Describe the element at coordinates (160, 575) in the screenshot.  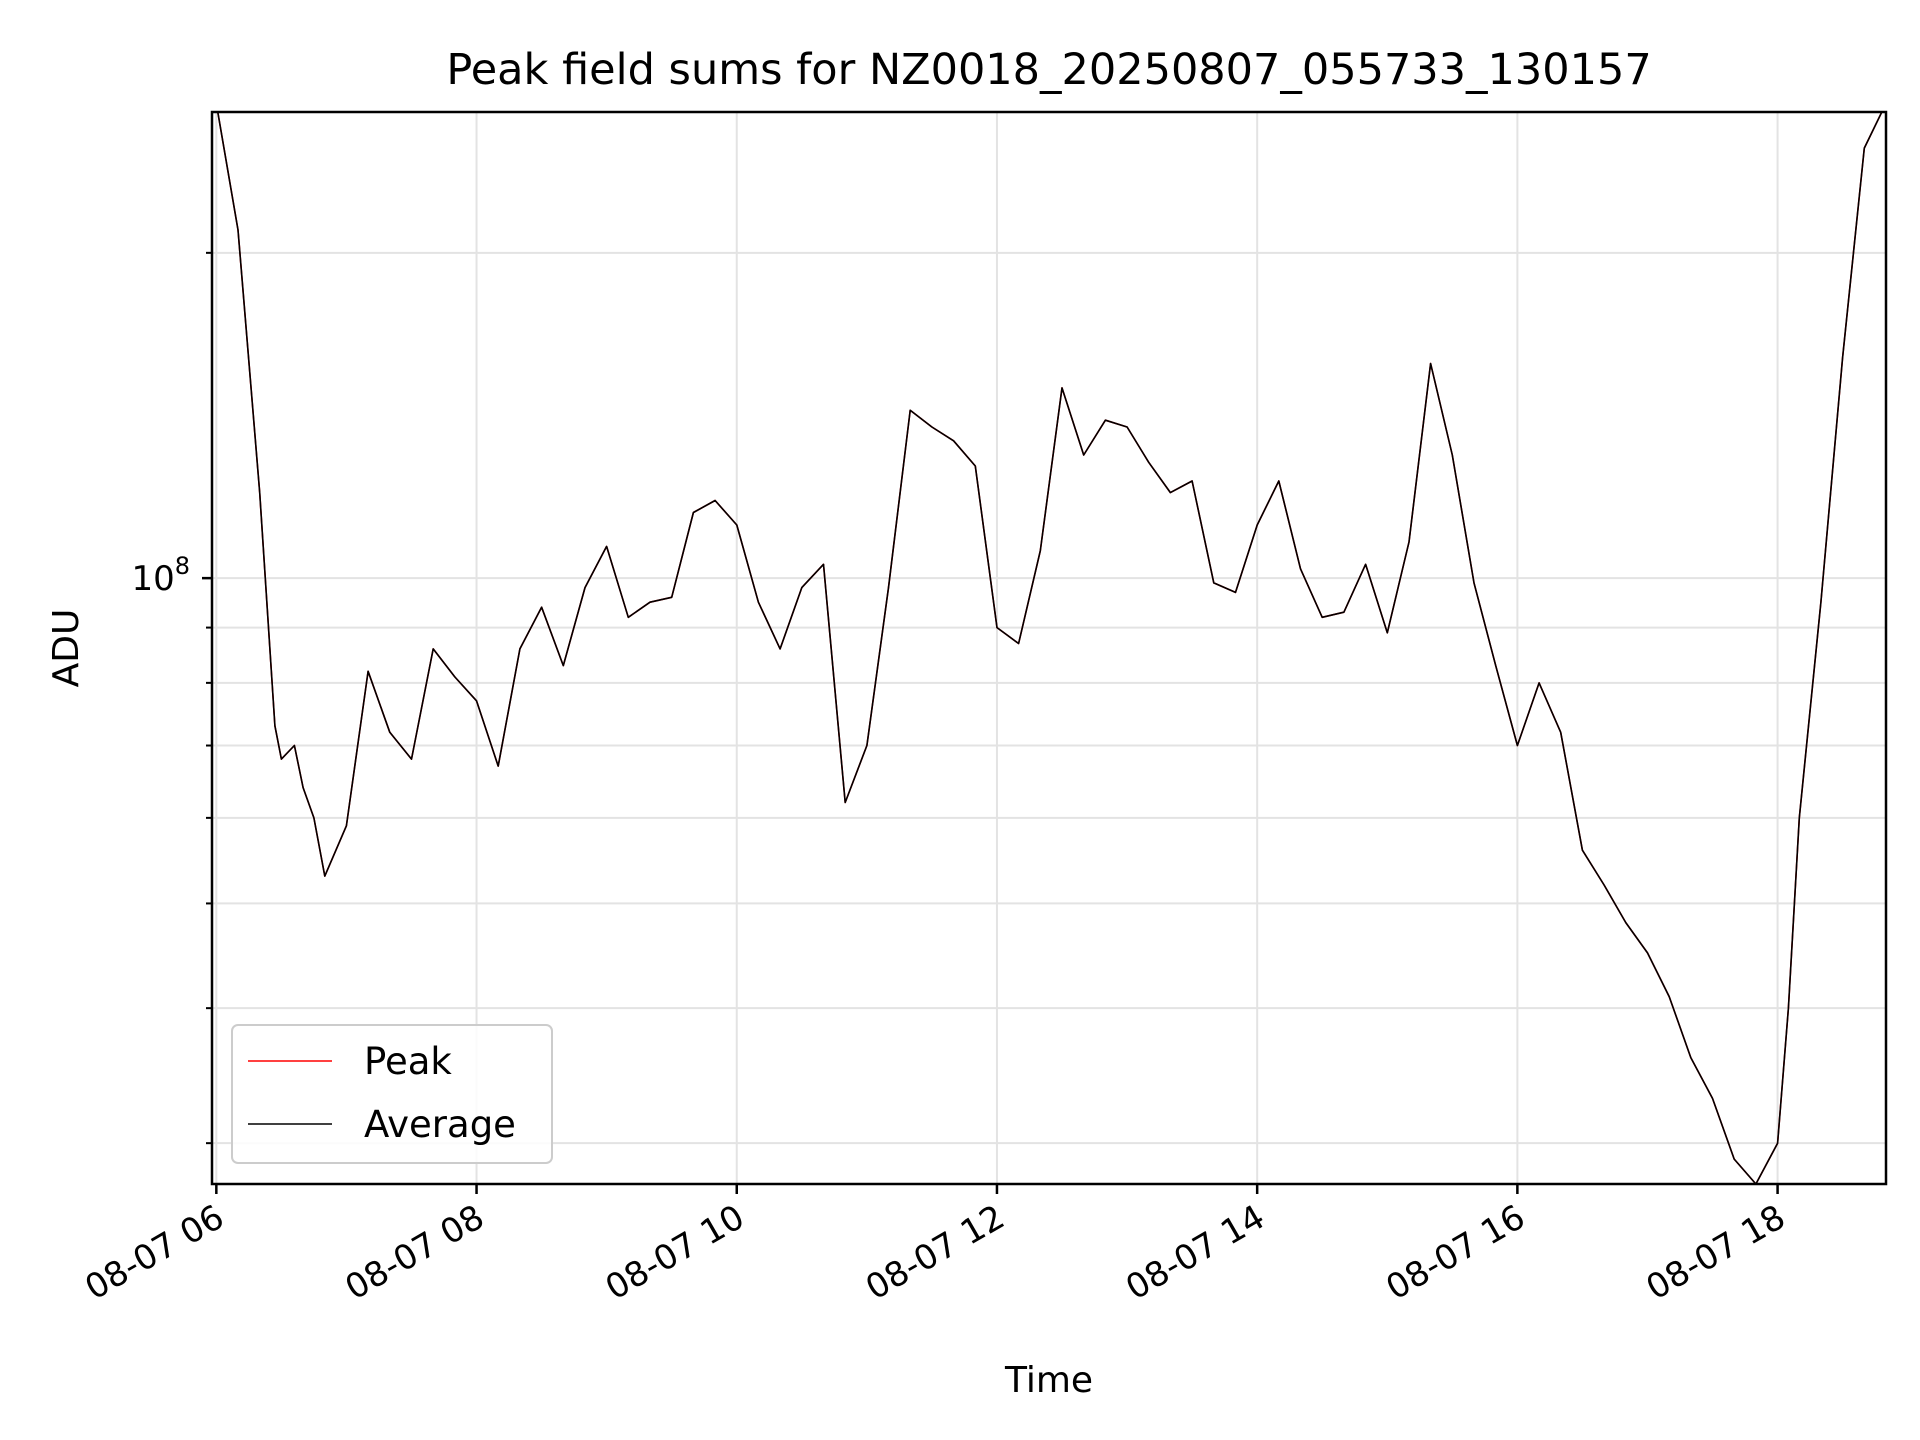
I see `y-tick-label: 108` at that location.